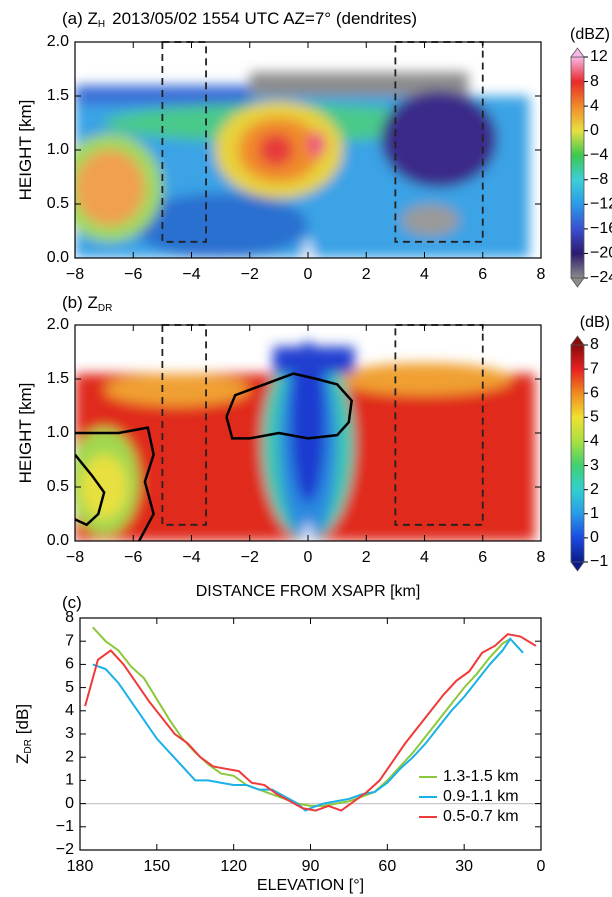  I want to click on colorbar-tick-label: 7, so click(594, 368).